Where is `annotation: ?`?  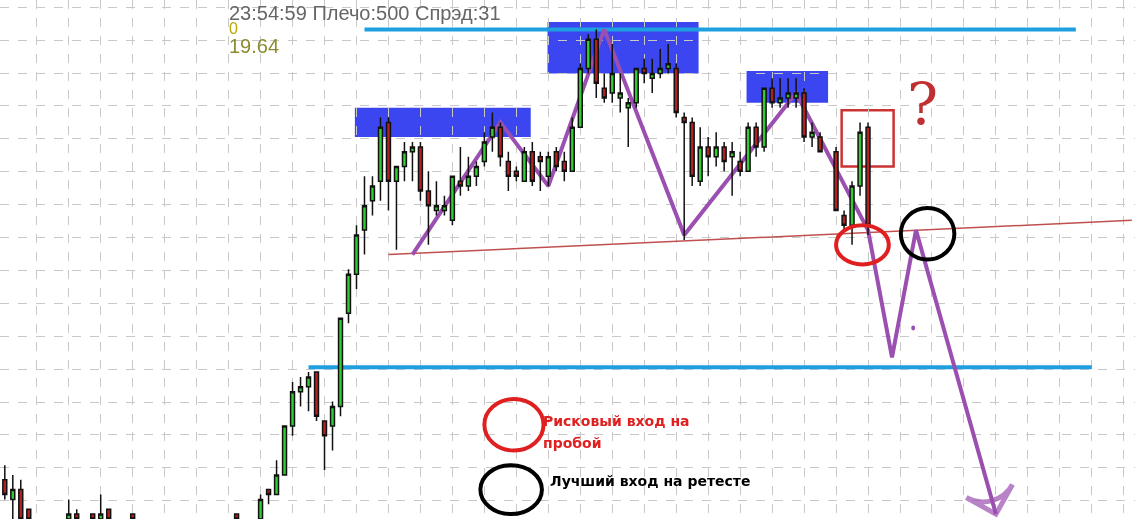 annotation: ? is located at coordinates (923, 104).